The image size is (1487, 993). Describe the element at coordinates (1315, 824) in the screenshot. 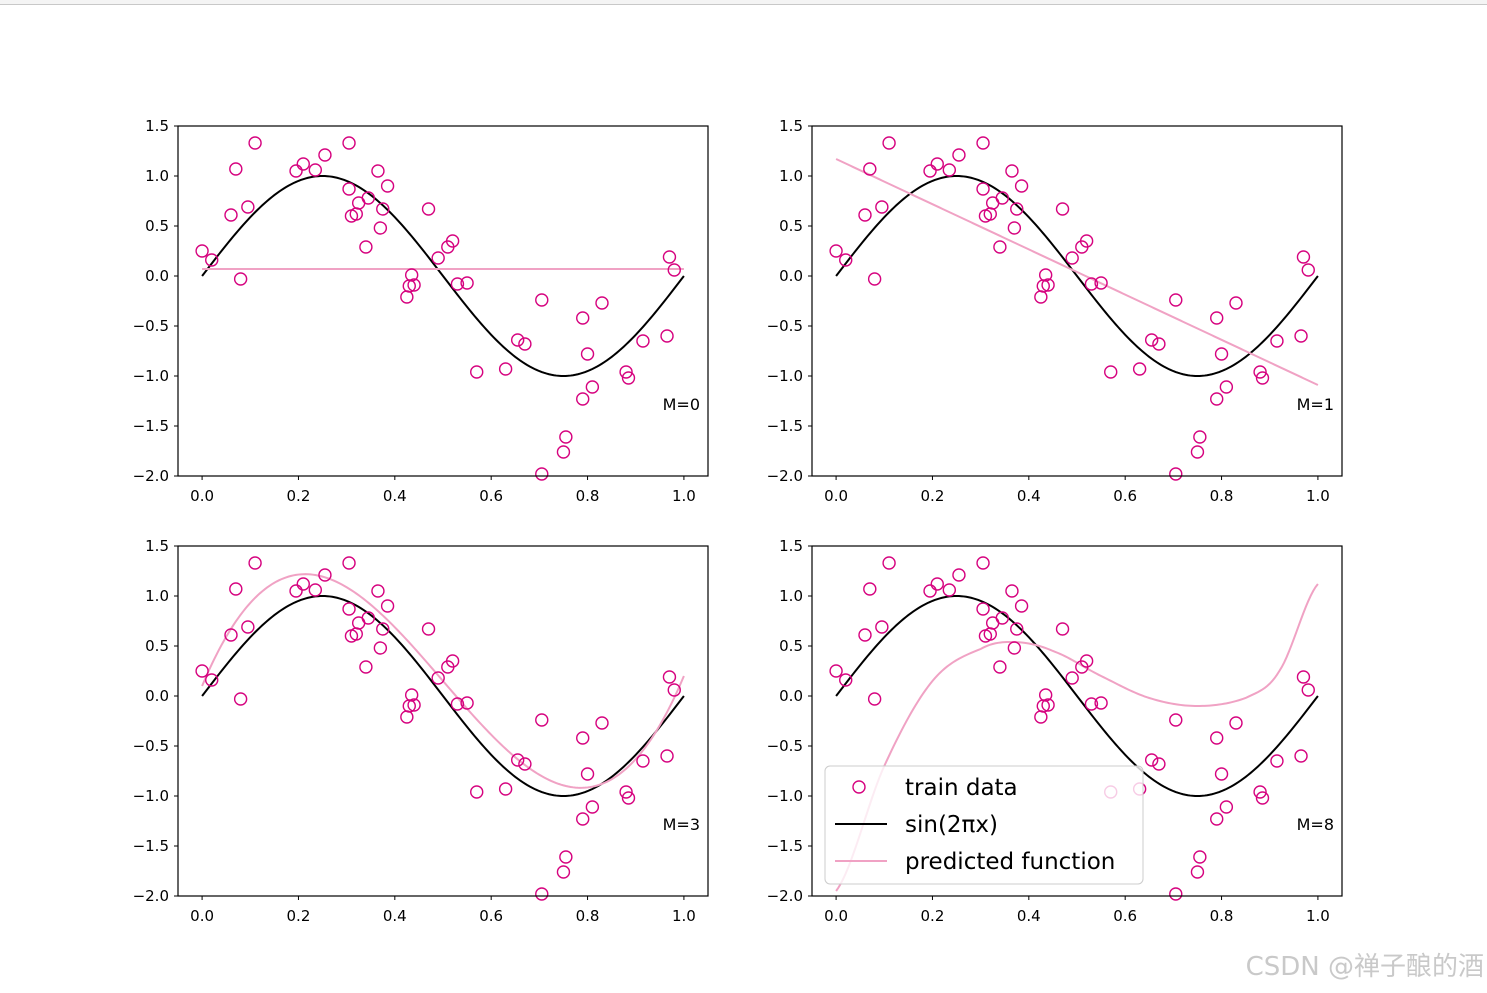

I see `model-order-label: M=8` at that location.